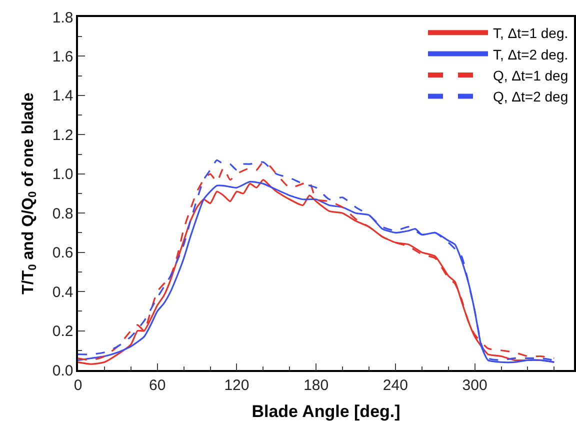 This screenshot has height=421, width=576. I want to click on x-tick-label: 0, so click(78, 385).